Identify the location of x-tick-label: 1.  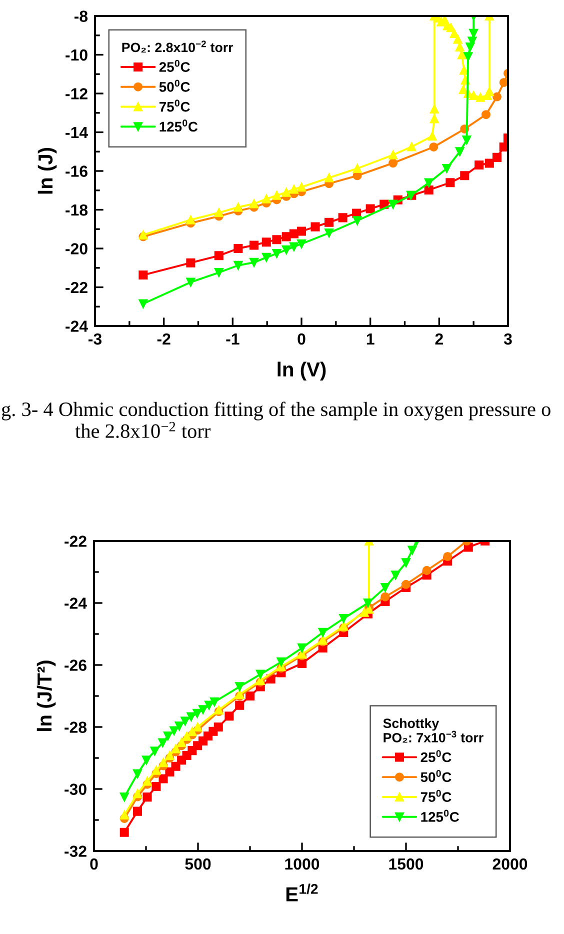
(370, 339).